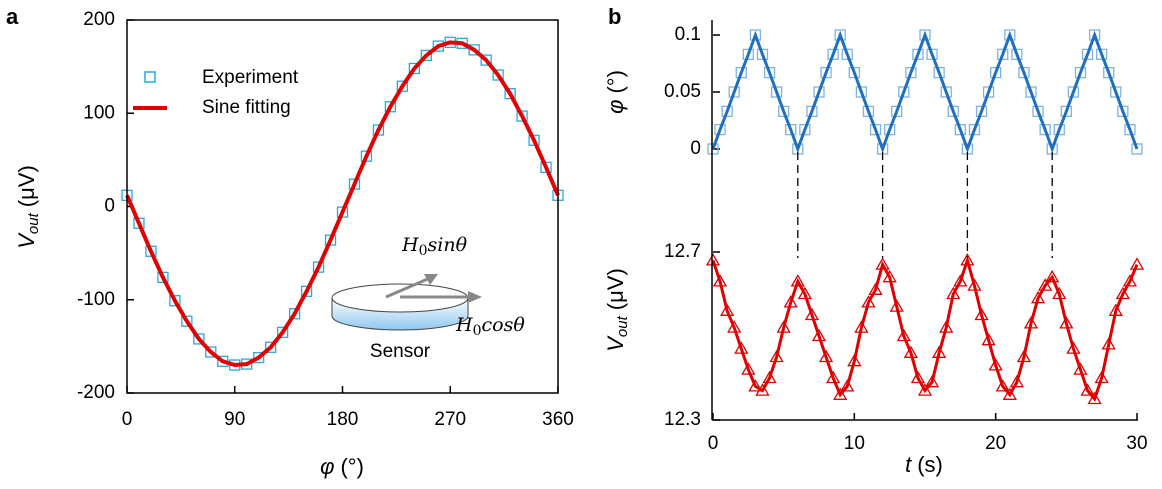 This screenshot has height=489, width=1162. What do you see at coordinates (250, 77) in the screenshot?
I see `legend-label: Experiment` at bounding box center [250, 77].